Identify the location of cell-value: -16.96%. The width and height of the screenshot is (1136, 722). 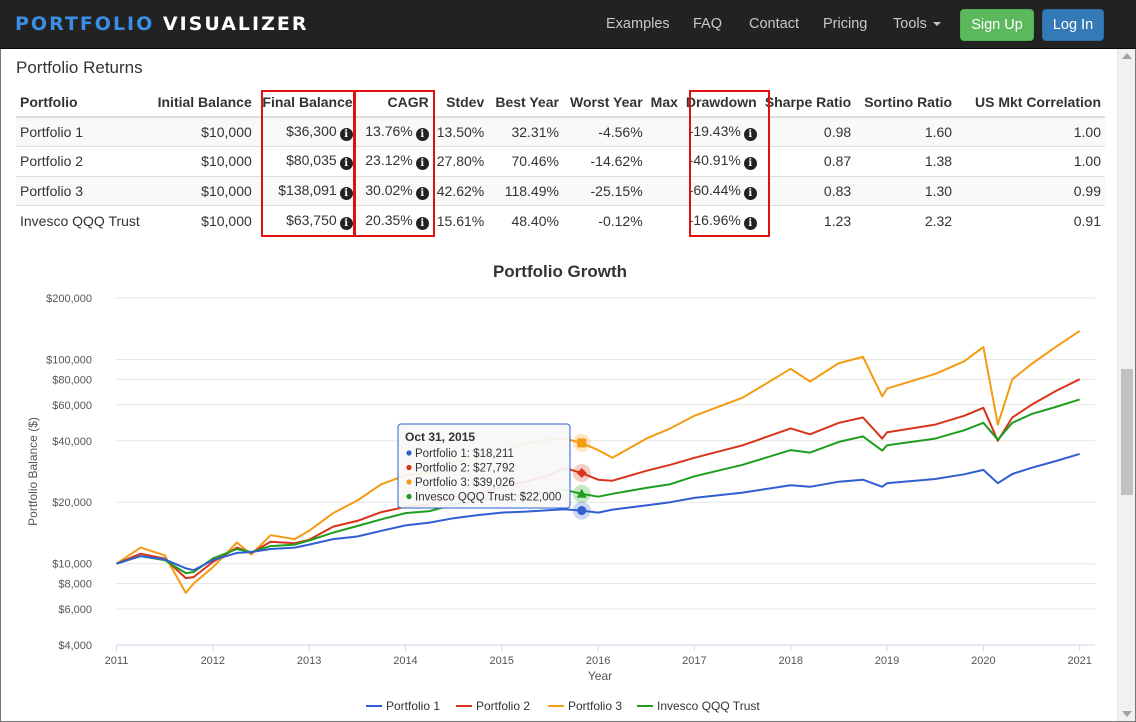
(714, 219).